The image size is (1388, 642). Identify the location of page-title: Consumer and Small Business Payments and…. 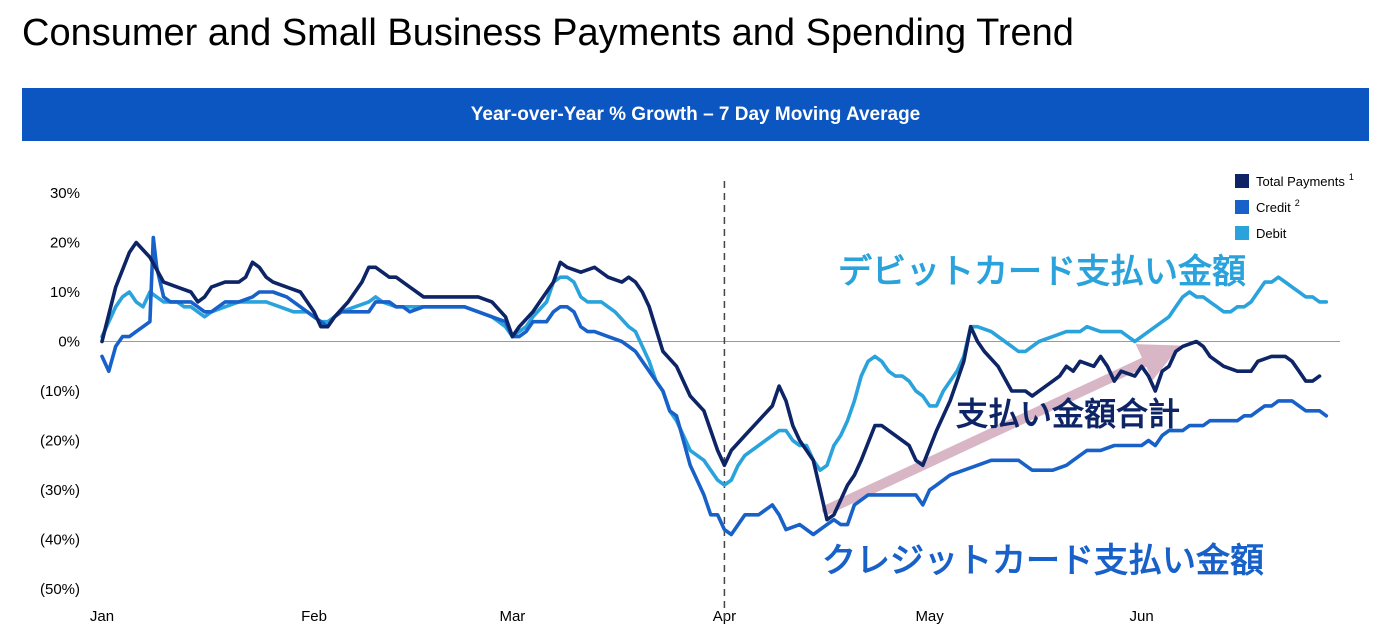
(548, 33).